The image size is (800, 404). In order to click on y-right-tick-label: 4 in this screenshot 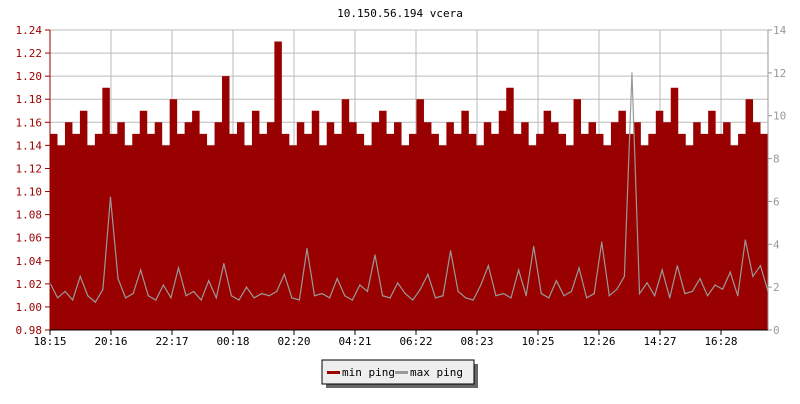, I will do `click(776, 244)`.